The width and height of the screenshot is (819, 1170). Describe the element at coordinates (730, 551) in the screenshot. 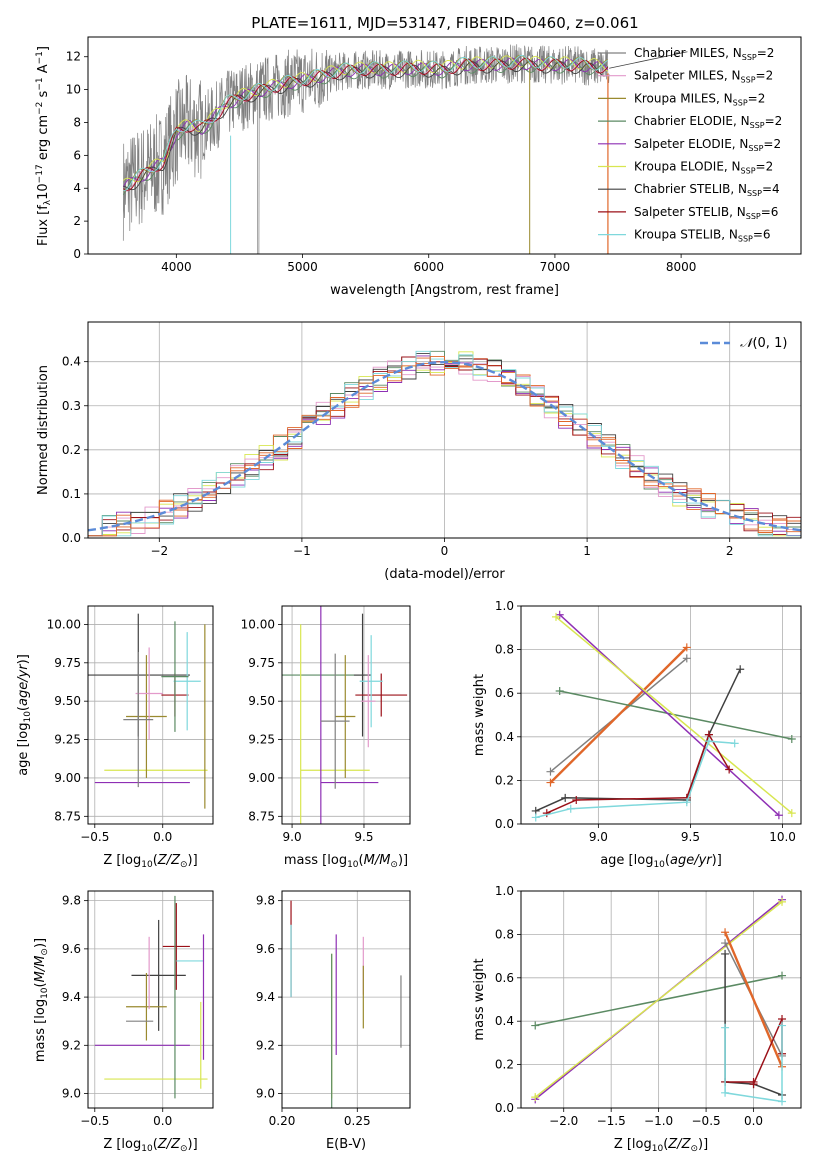

I see `x-tick-label: 2` at that location.